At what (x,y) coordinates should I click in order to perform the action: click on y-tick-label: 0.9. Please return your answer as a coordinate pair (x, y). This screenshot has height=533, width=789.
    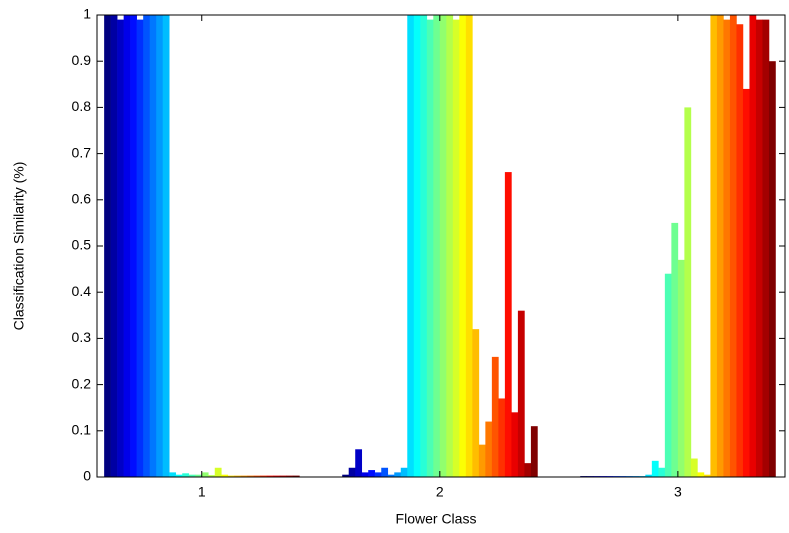
    Looking at the image, I should click on (82, 60).